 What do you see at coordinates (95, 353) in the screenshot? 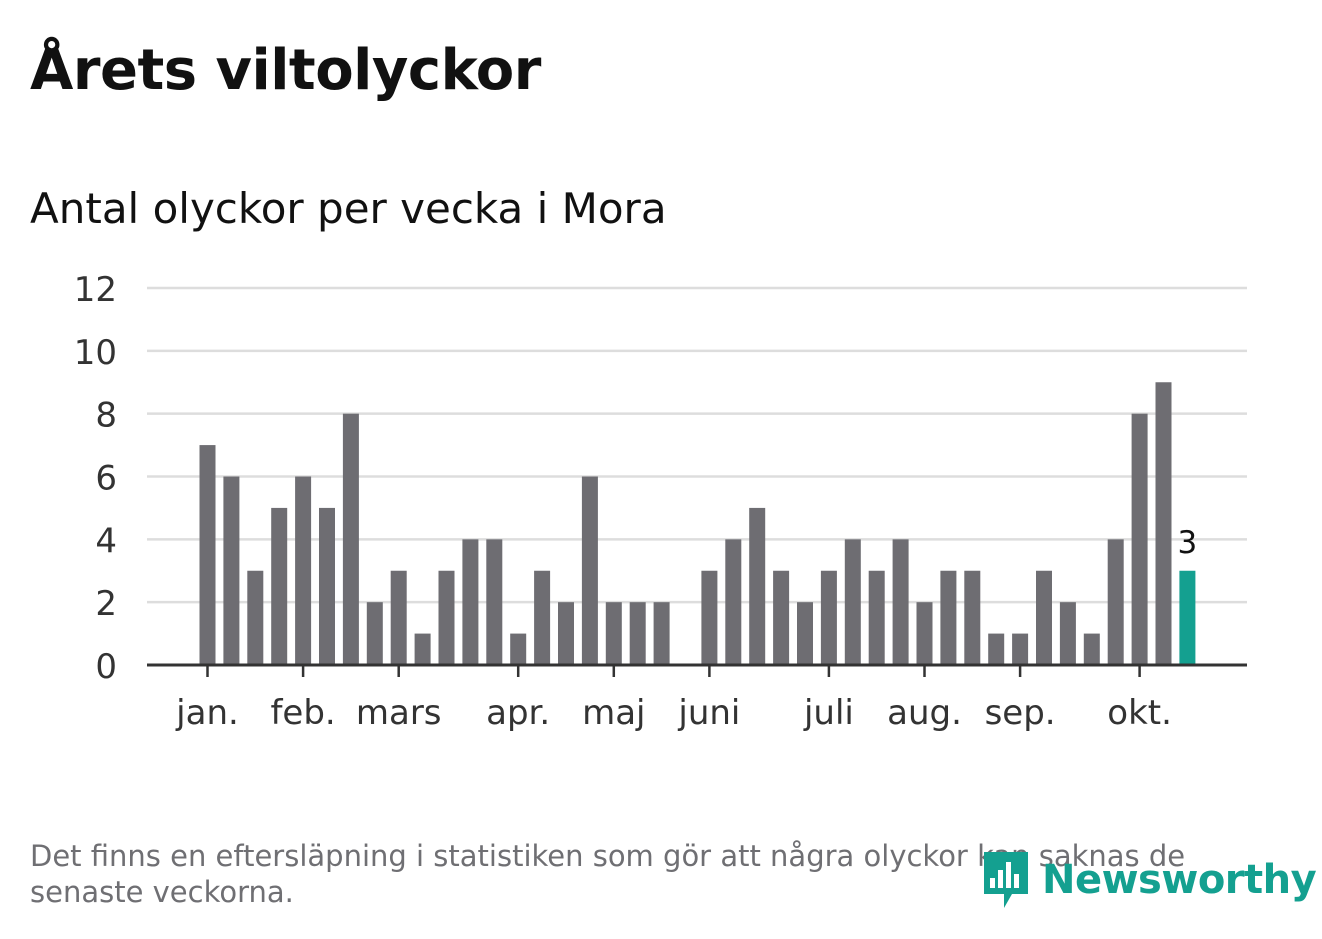
I see `y-tick-label: 10` at bounding box center [95, 353].